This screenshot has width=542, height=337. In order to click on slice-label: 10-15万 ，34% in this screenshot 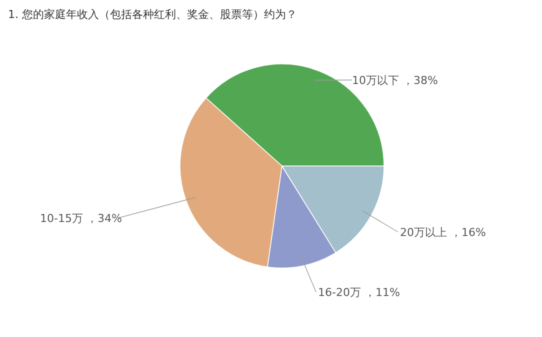, I will do `click(81, 218)`.